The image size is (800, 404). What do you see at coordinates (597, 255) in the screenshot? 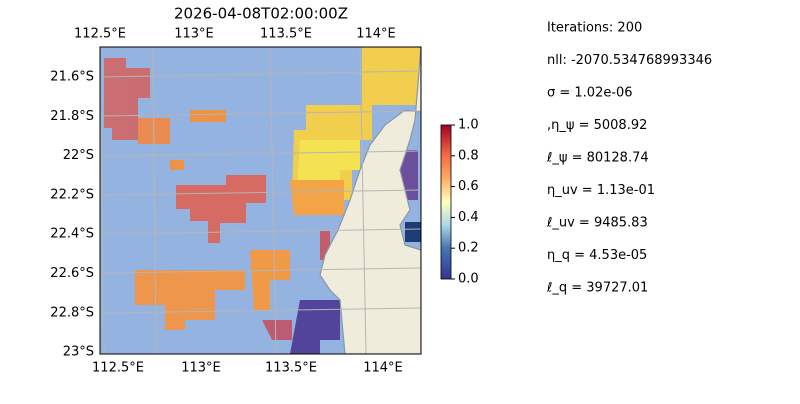
I see `info-line: η_q = 4.53e-05` at bounding box center [597, 255].